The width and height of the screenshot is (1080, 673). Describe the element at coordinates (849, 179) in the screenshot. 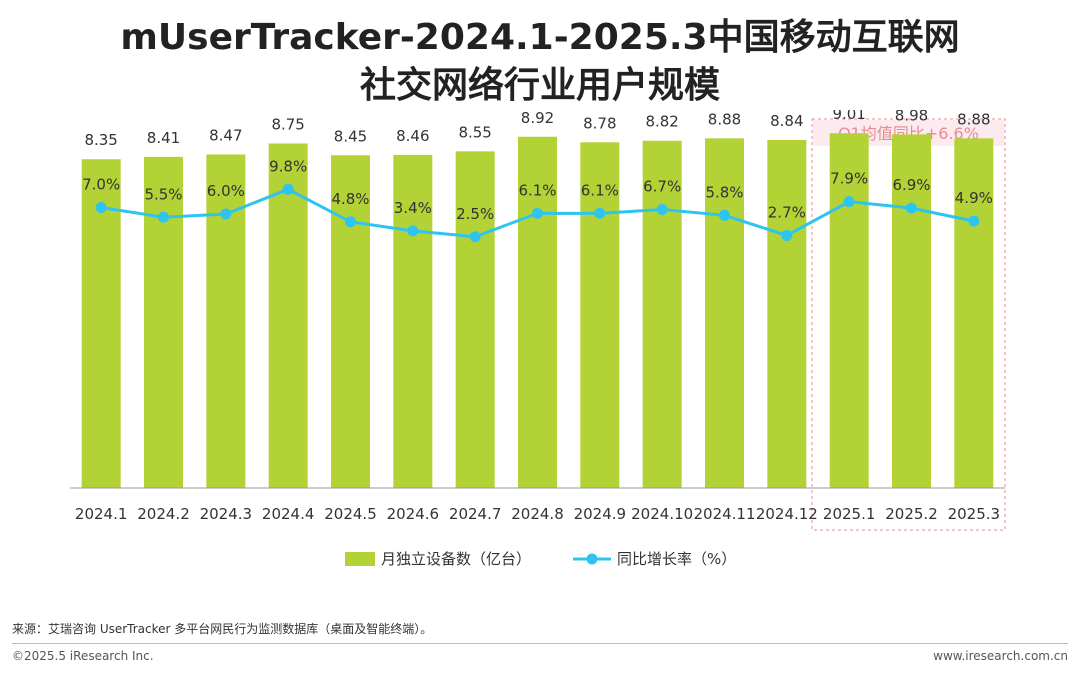

I see `growth-label-2025.1: 7.9%` at that location.